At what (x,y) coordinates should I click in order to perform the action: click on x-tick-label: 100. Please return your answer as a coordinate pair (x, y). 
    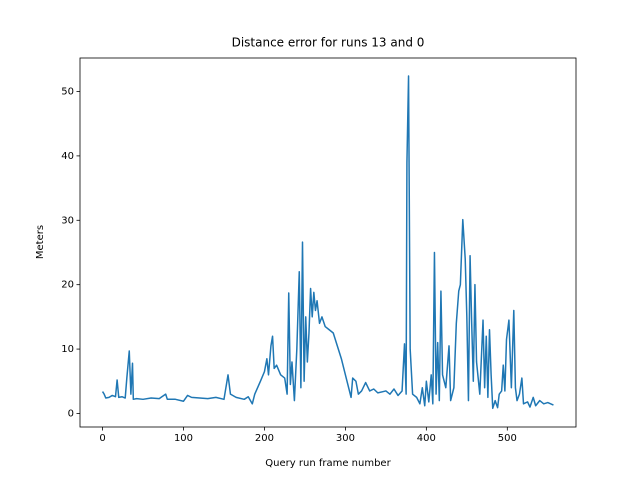
    Looking at the image, I should click on (183, 438).